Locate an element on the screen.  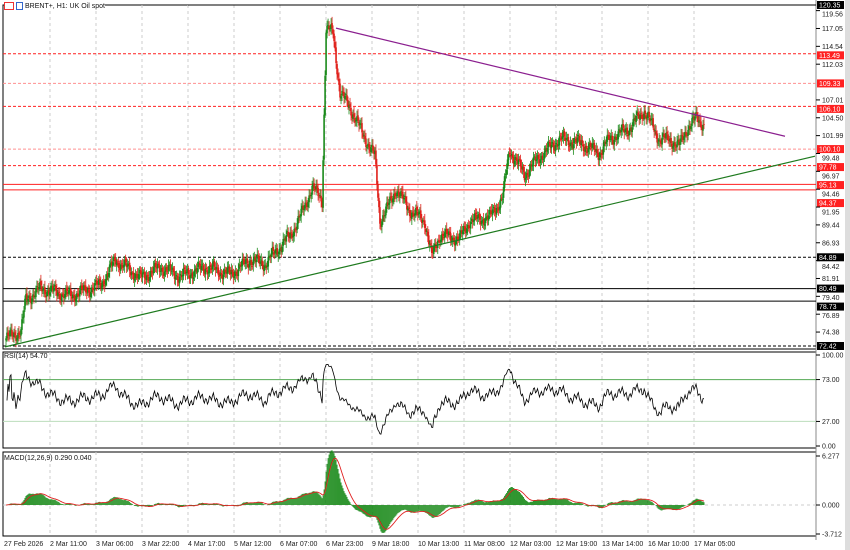
scrollbar is located at coordinates (847, 275).